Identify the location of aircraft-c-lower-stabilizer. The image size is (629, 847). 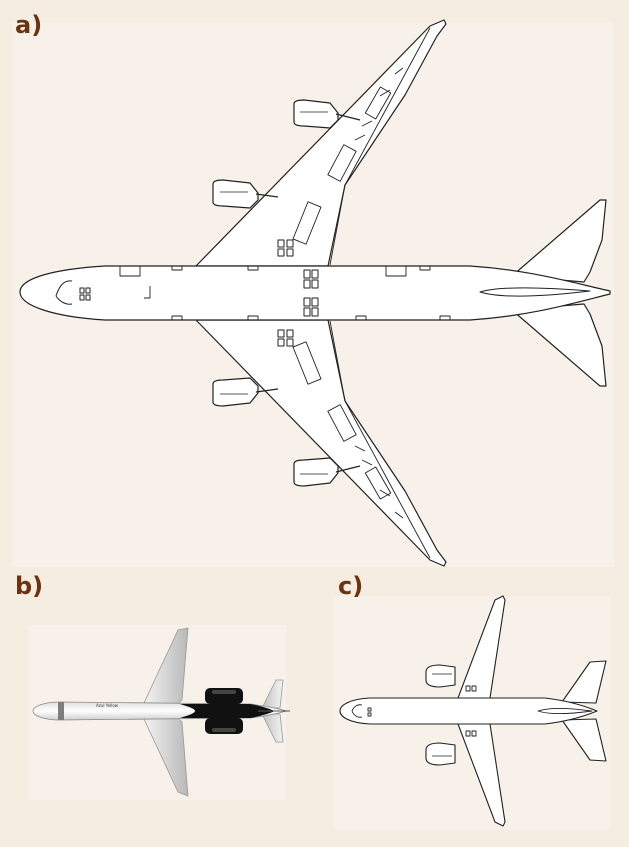
(584, 740).